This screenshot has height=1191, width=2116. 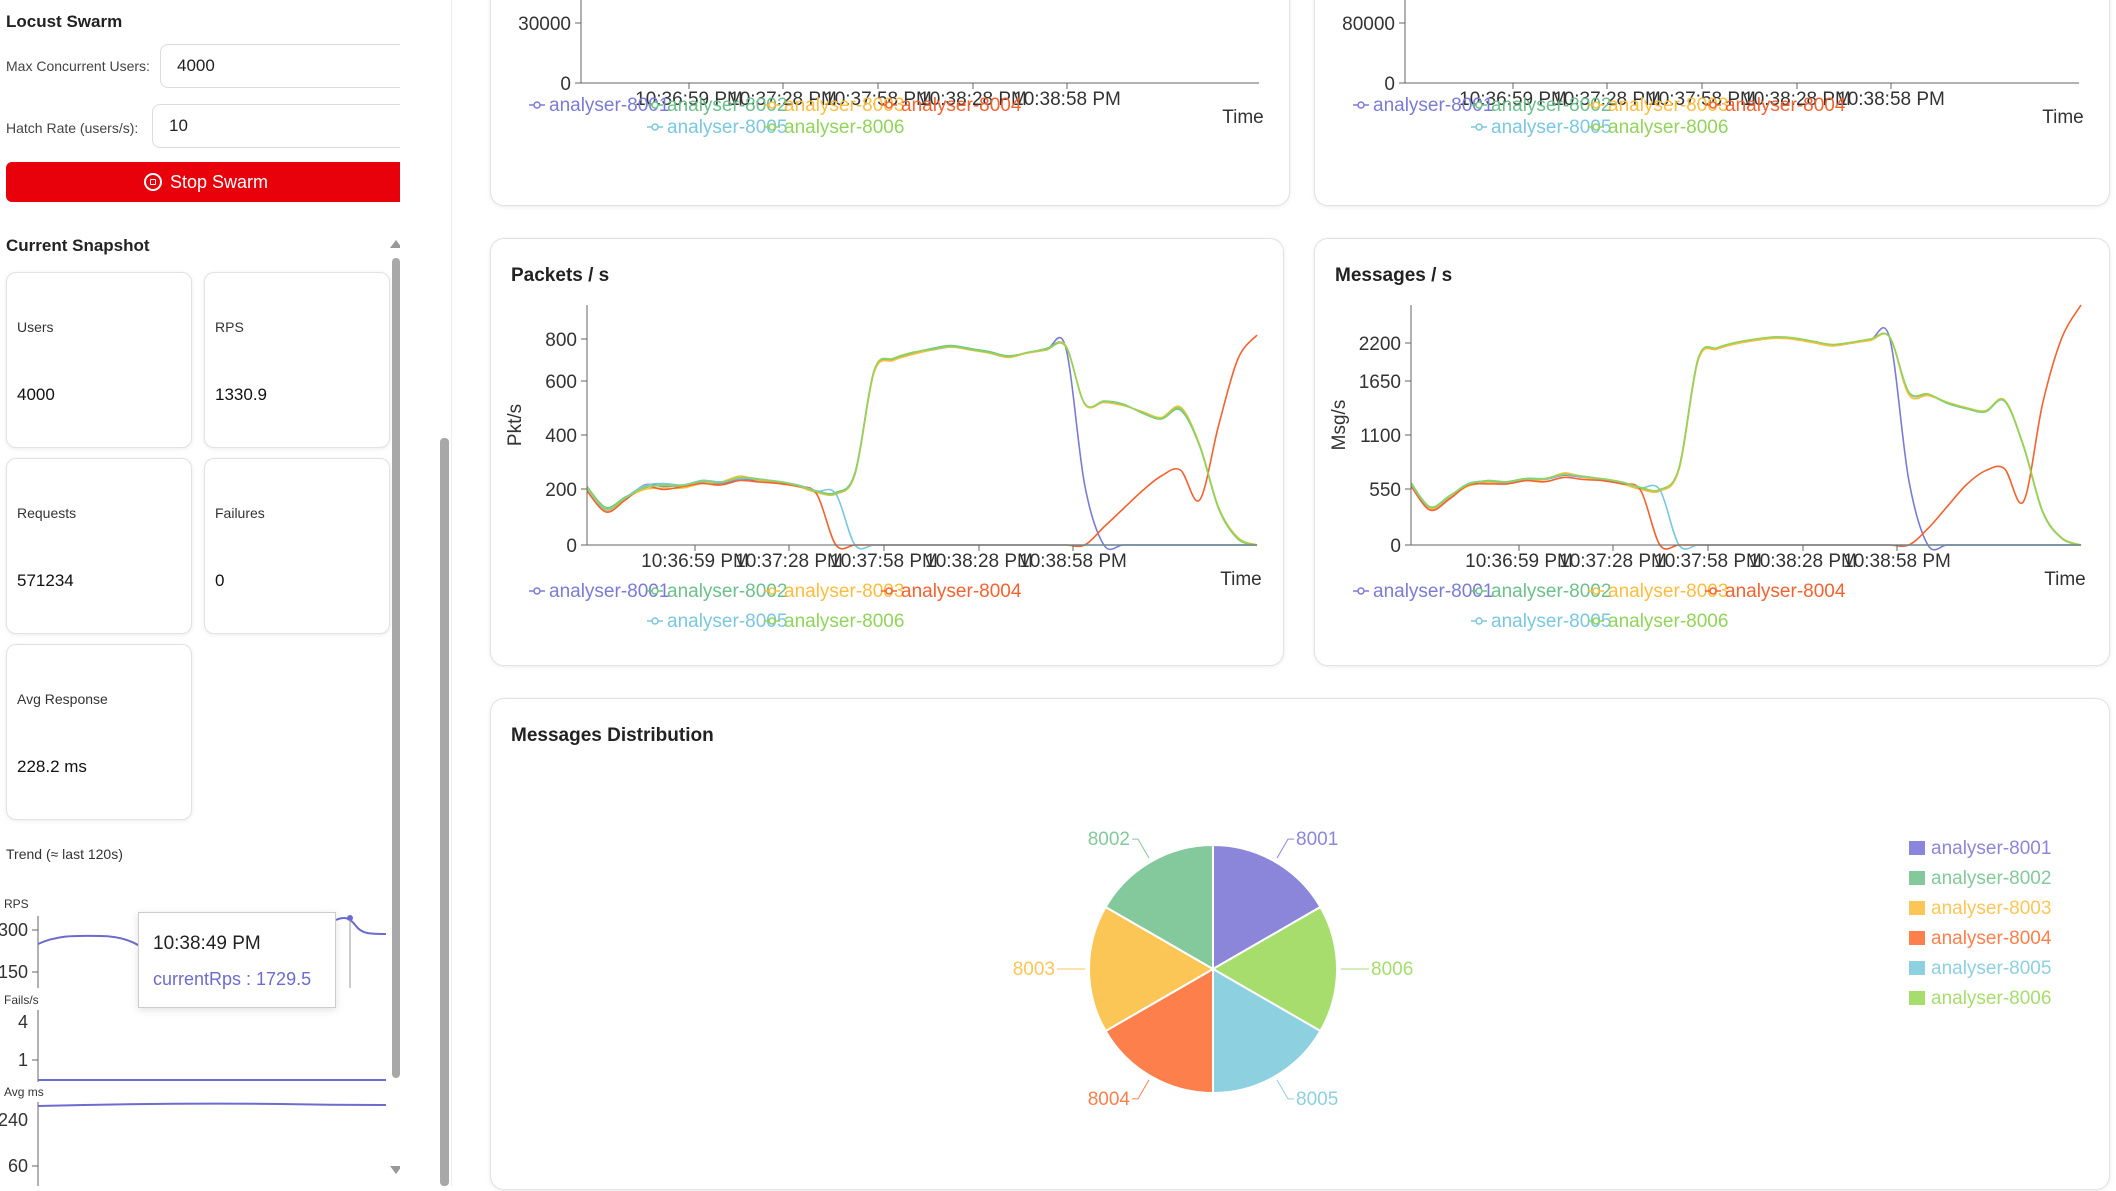 What do you see at coordinates (36, 394) in the screenshot?
I see `users-card-value: 4000` at bounding box center [36, 394].